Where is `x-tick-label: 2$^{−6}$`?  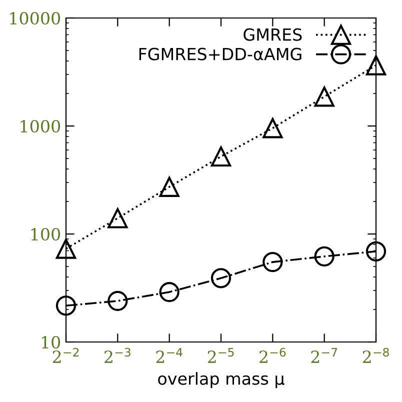 x-tick-label: 2$^{−6}$ is located at coordinates (273, 355).